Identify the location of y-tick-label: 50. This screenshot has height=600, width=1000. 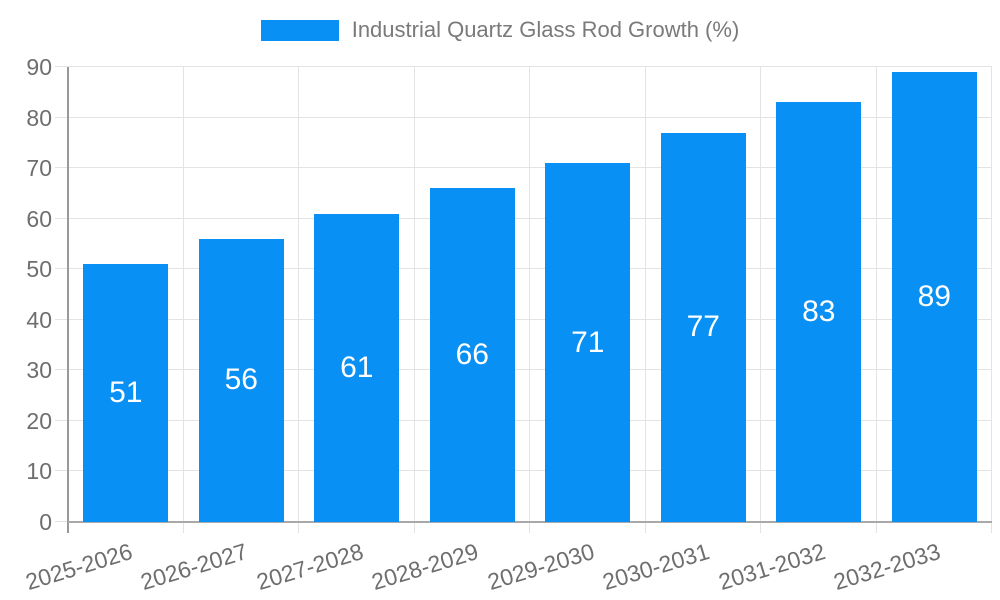
(39, 269).